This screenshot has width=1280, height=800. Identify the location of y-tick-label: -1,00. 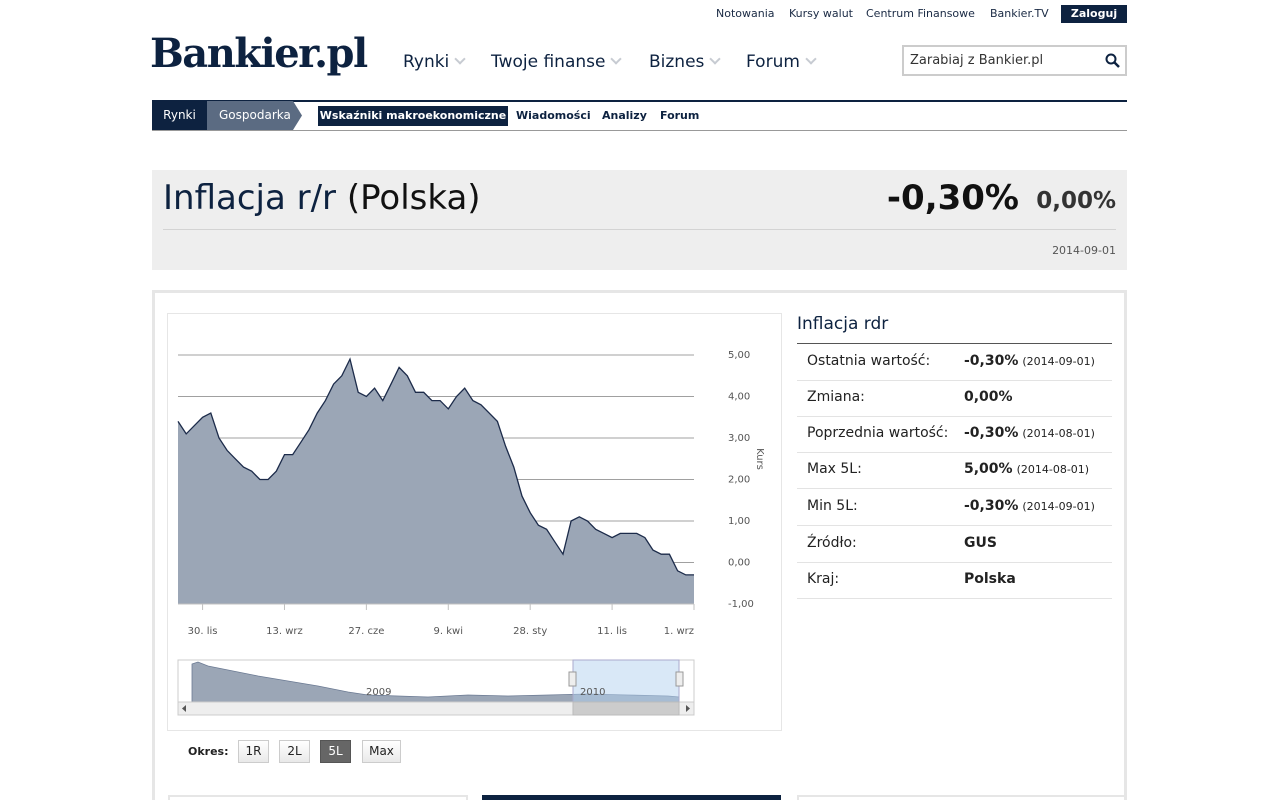
(741, 604).